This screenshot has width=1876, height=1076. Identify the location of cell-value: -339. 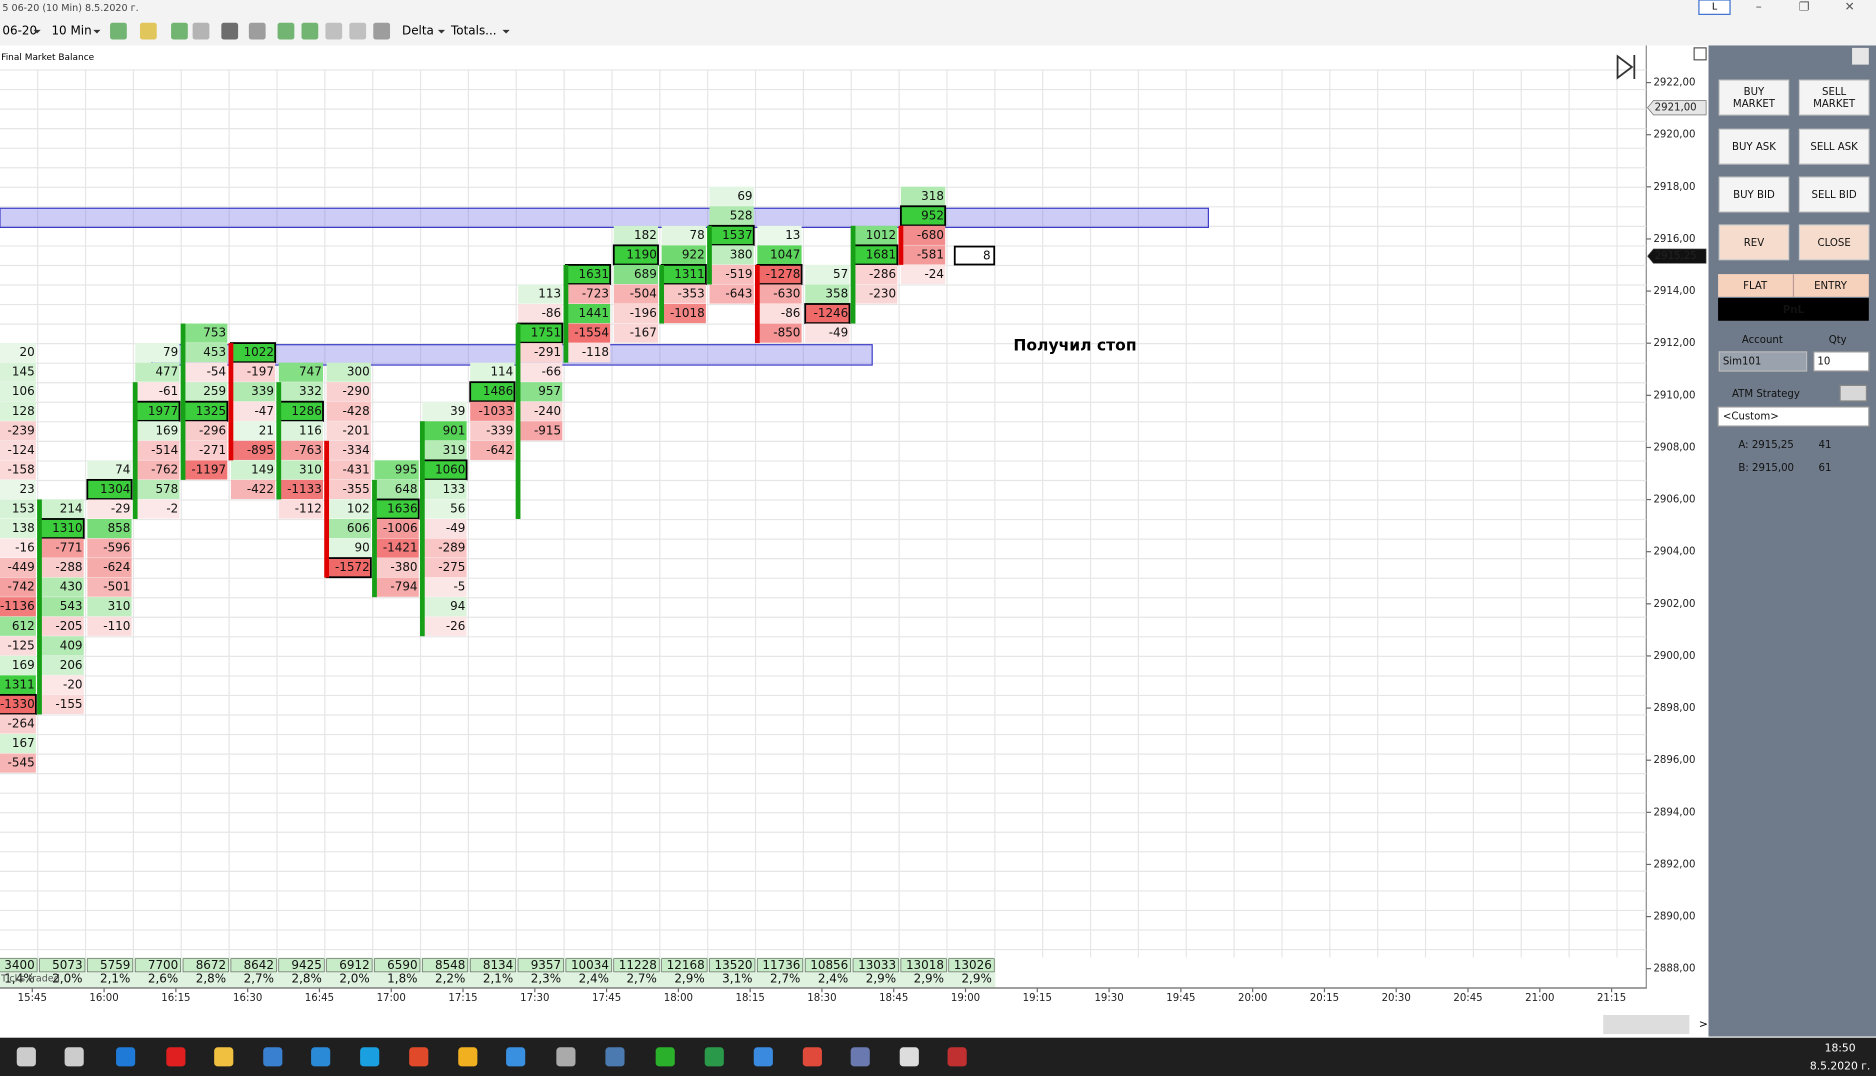
(499, 430).